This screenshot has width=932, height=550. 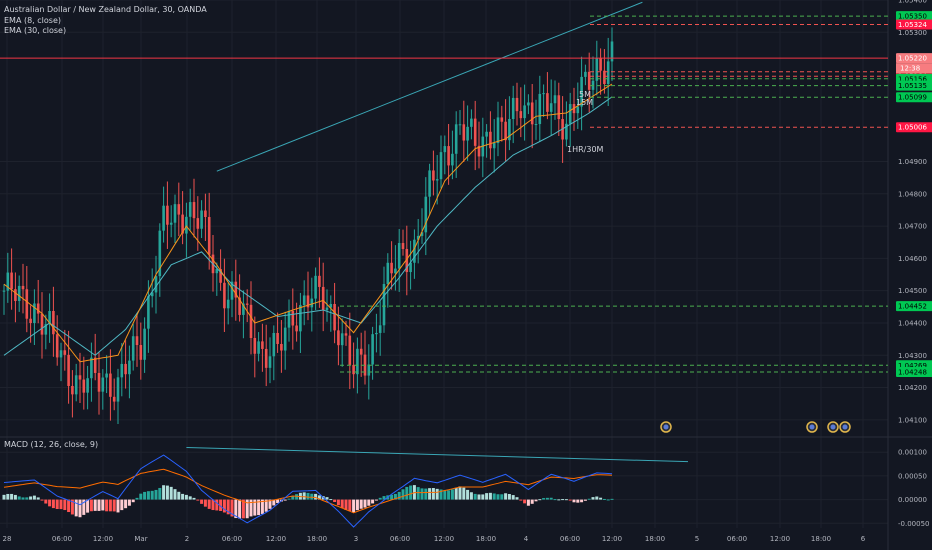 I want to click on macd-line, so click(x=308, y=491).